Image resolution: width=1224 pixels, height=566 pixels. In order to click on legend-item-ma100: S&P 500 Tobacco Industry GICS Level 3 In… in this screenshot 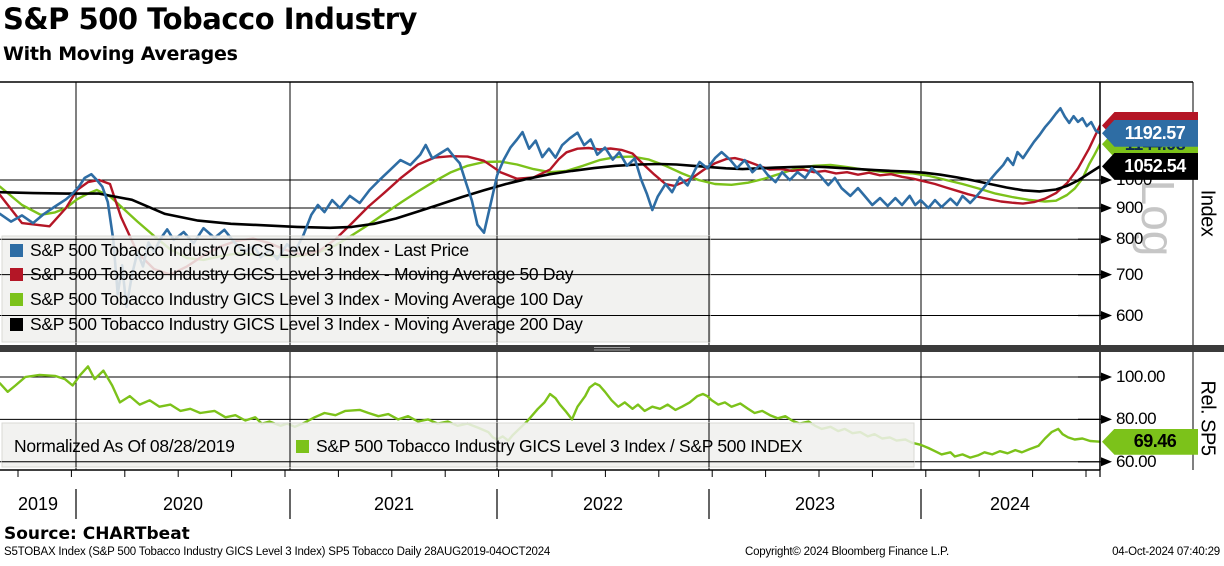, I will do `click(296, 299)`.